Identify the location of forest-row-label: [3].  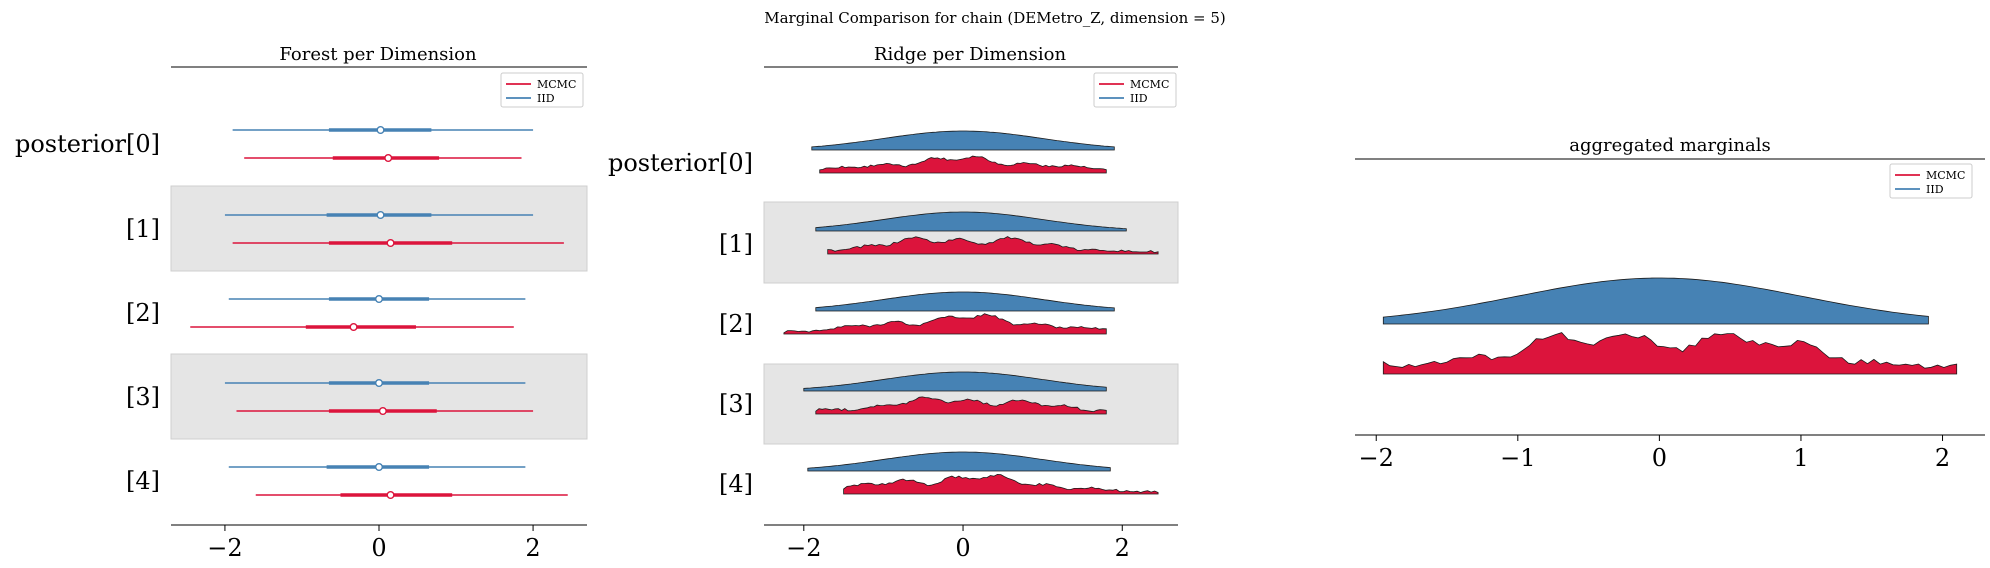
(143, 397).